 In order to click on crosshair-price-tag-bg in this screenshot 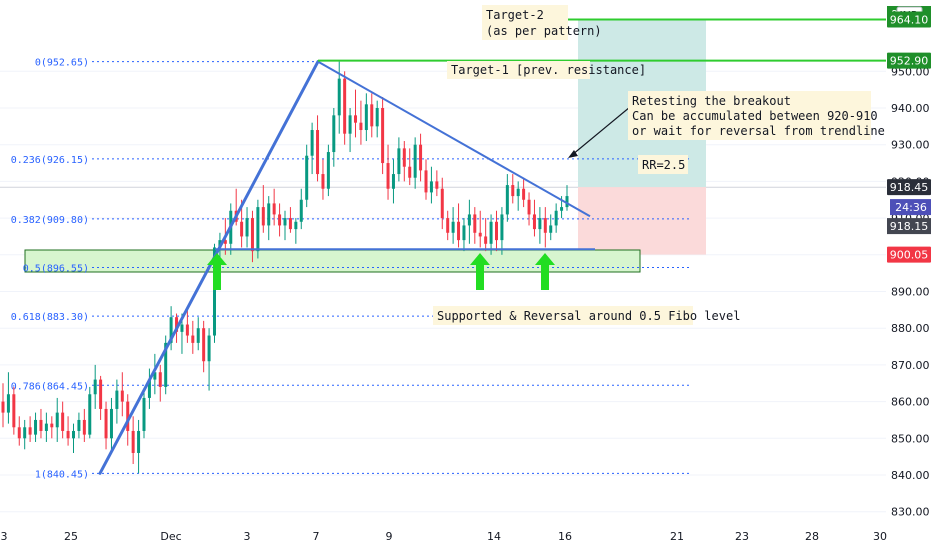, I will do `click(909, 187)`.